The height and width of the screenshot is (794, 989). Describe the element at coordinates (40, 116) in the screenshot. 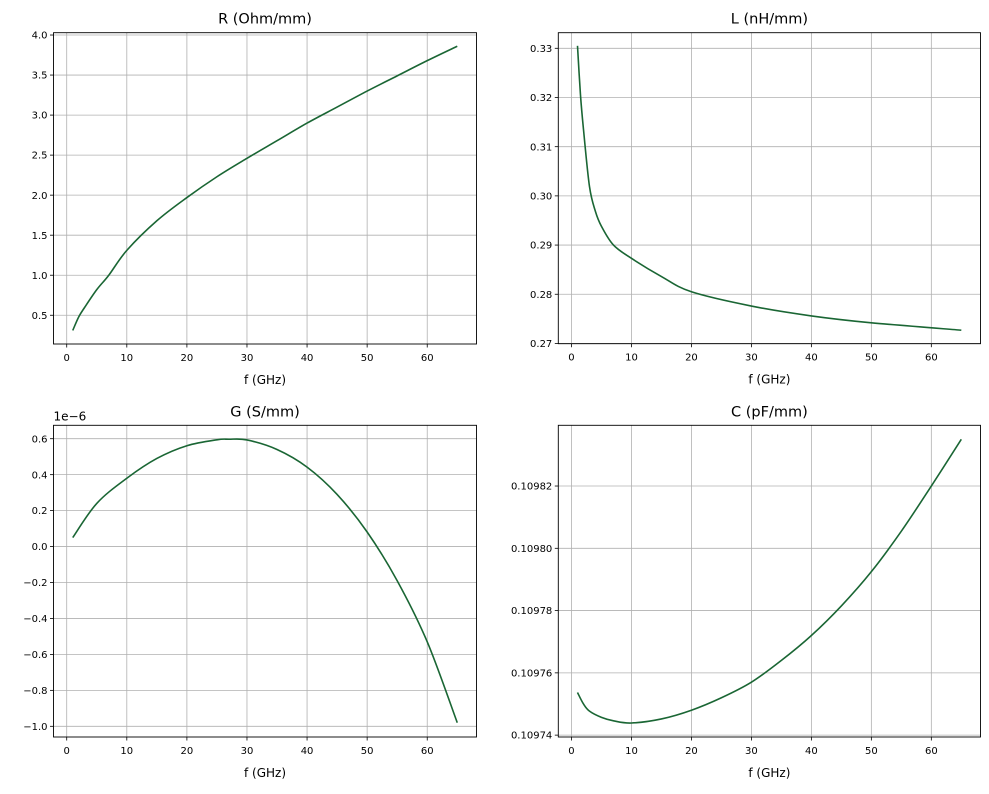

I see `y-tick-label: 3.0` at that location.